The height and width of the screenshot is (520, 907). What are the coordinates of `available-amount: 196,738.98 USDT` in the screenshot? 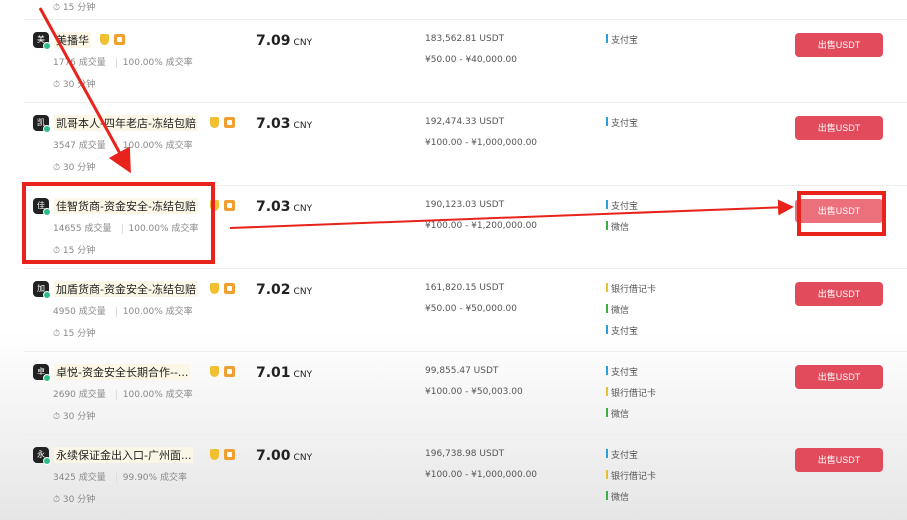 It's located at (465, 454).